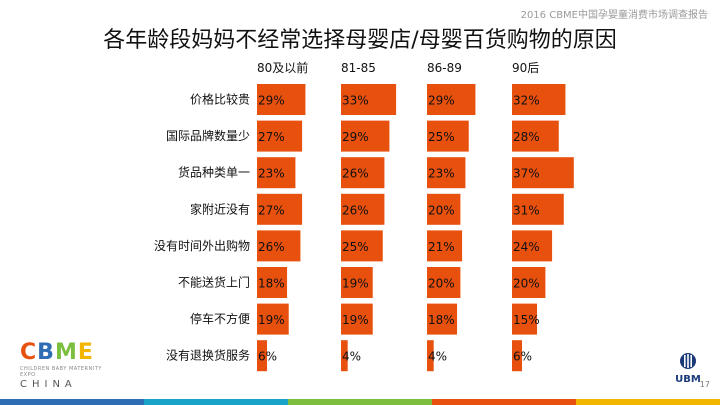  What do you see at coordinates (441, 247) in the screenshot?
I see `data-label: 21%` at bounding box center [441, 247].